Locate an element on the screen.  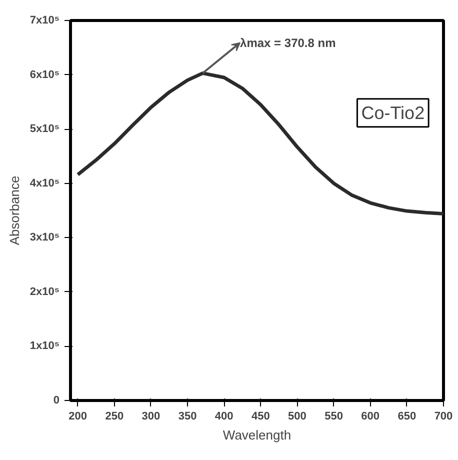
y-tick-label: 4x10⁵ is located at coordinates (45, 183).